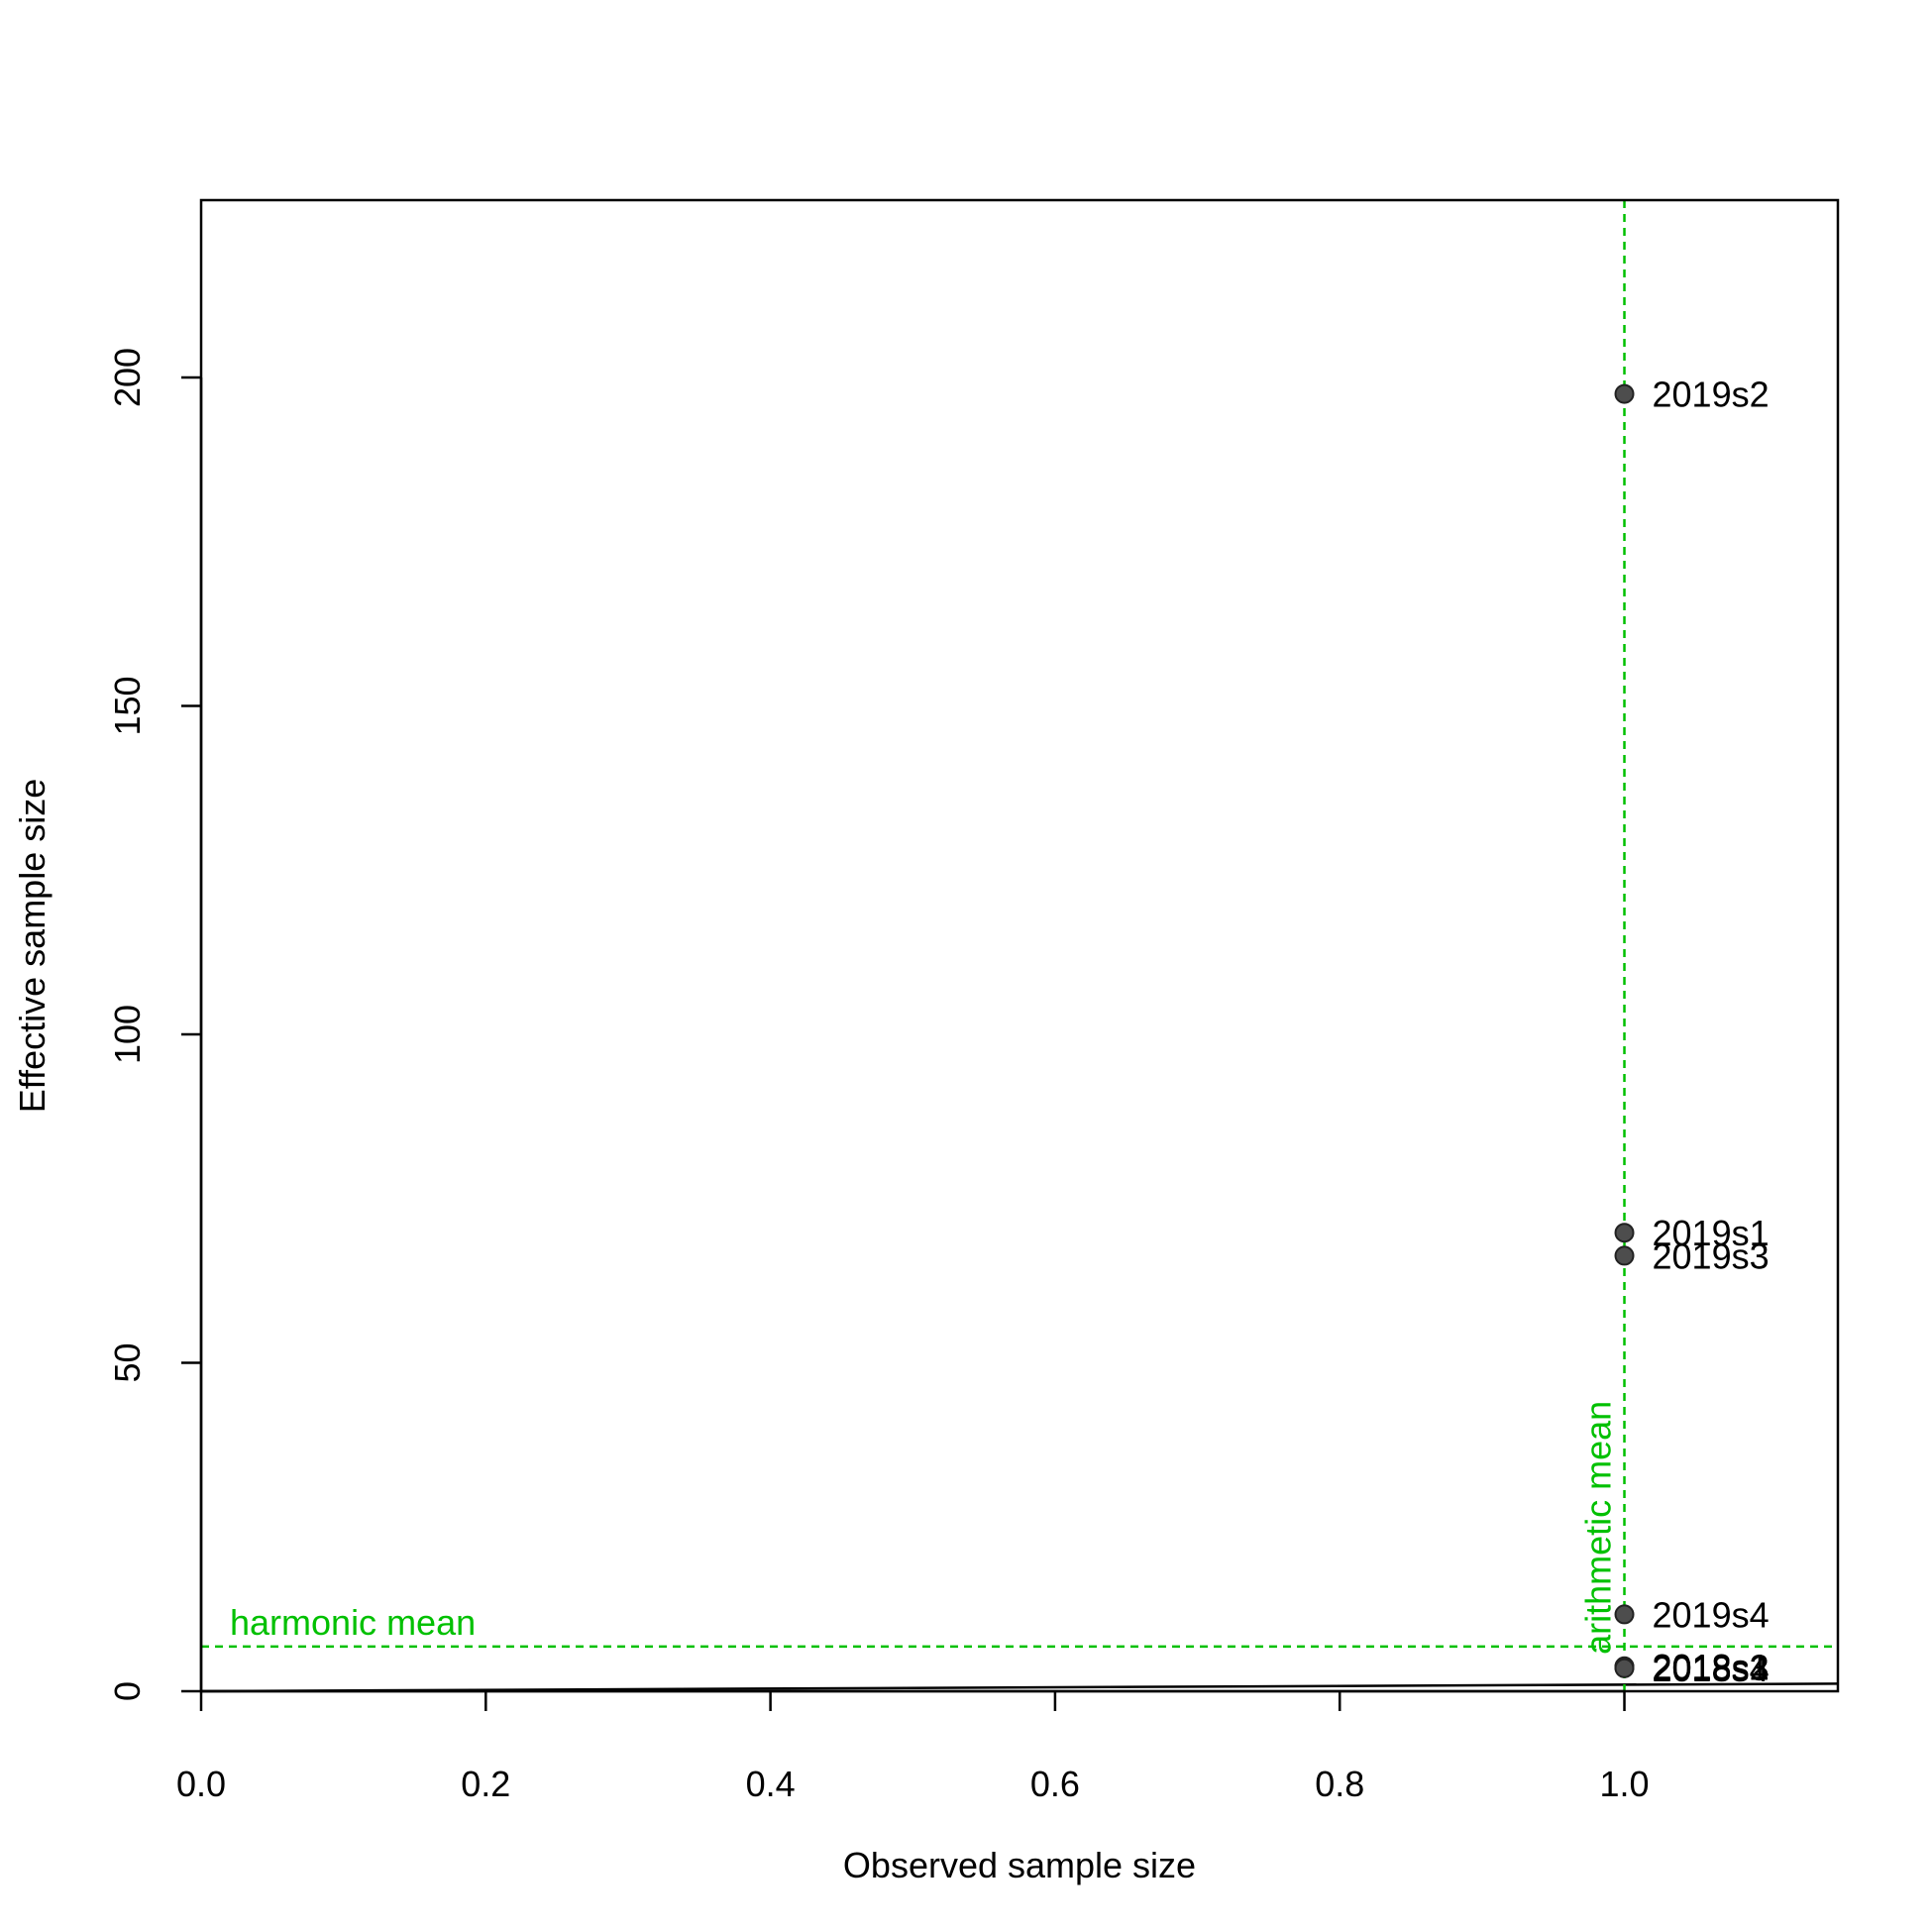 The height and width of the screenshot is (1932, 1932). I want to click on identity-line-layer, so click(1020, 1687).